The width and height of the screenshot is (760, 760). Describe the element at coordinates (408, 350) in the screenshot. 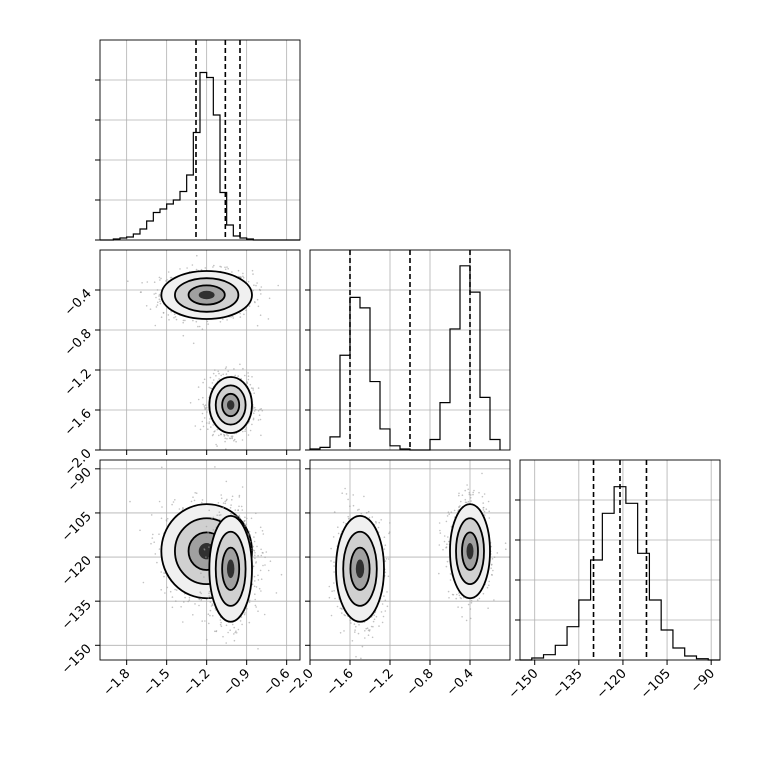

I see `histogram-panel-middle` at that location.